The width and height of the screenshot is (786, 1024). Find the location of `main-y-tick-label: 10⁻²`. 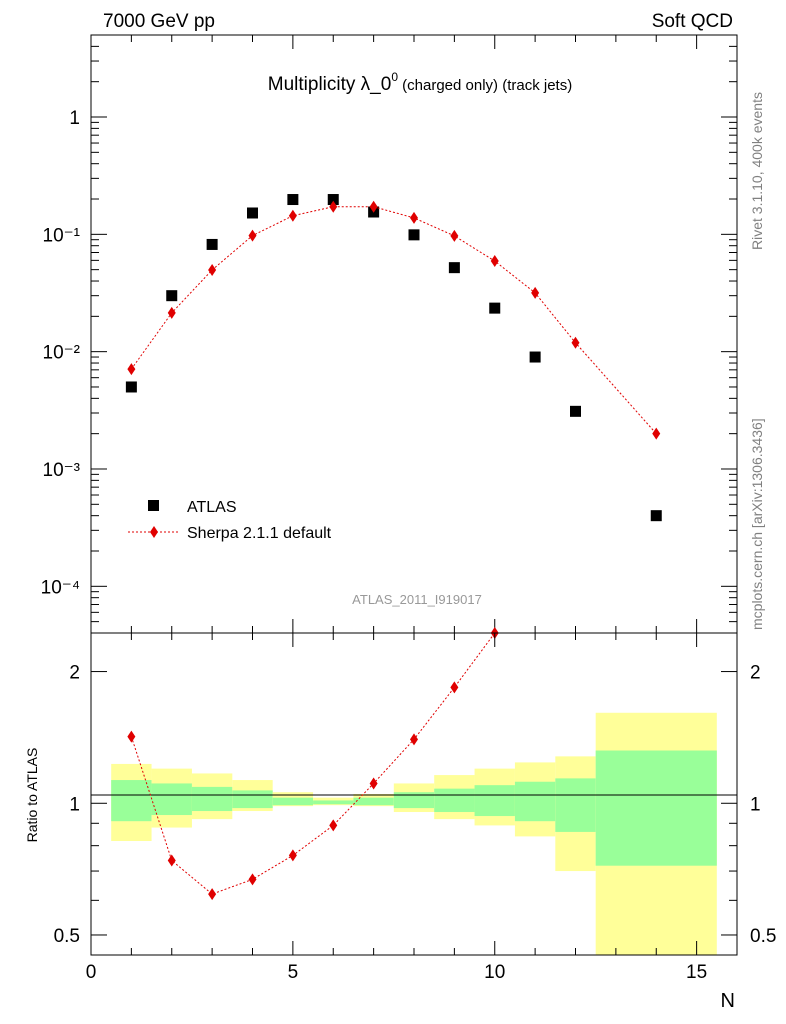

main-y-tick-label: 10⁻² is located at coordinates (62, 353).